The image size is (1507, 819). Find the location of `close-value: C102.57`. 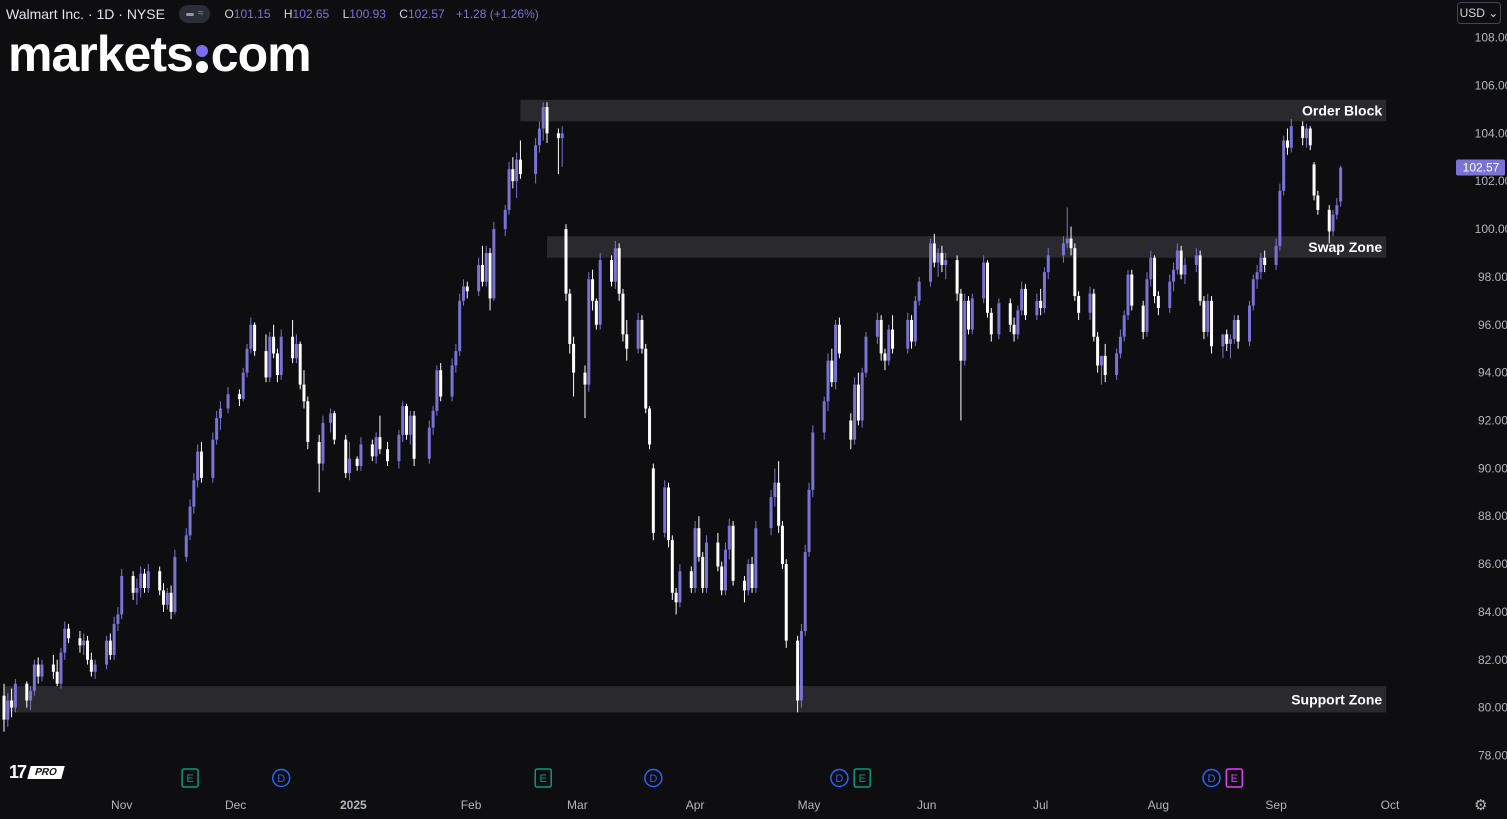

close-value: C102.57 is located at coordinates (422, 14).